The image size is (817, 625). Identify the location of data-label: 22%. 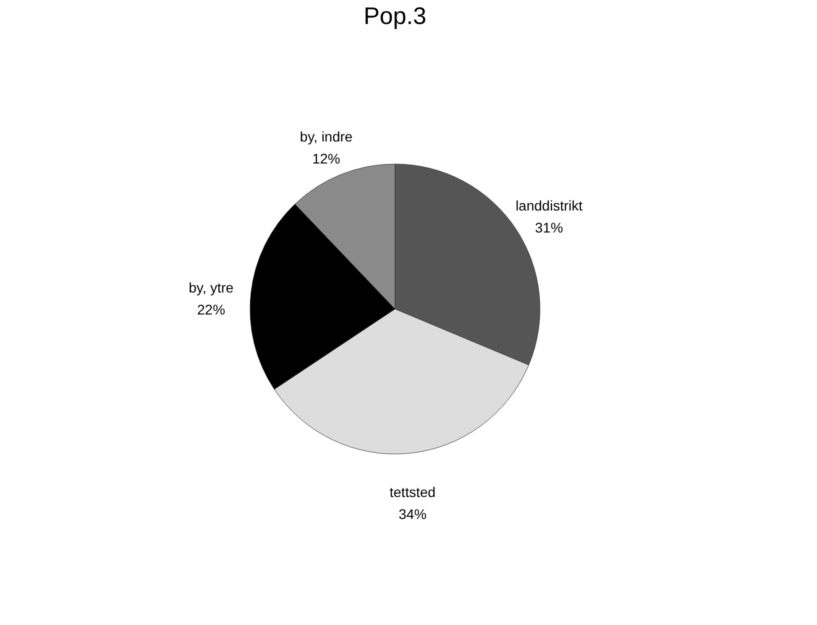
(211, 309).